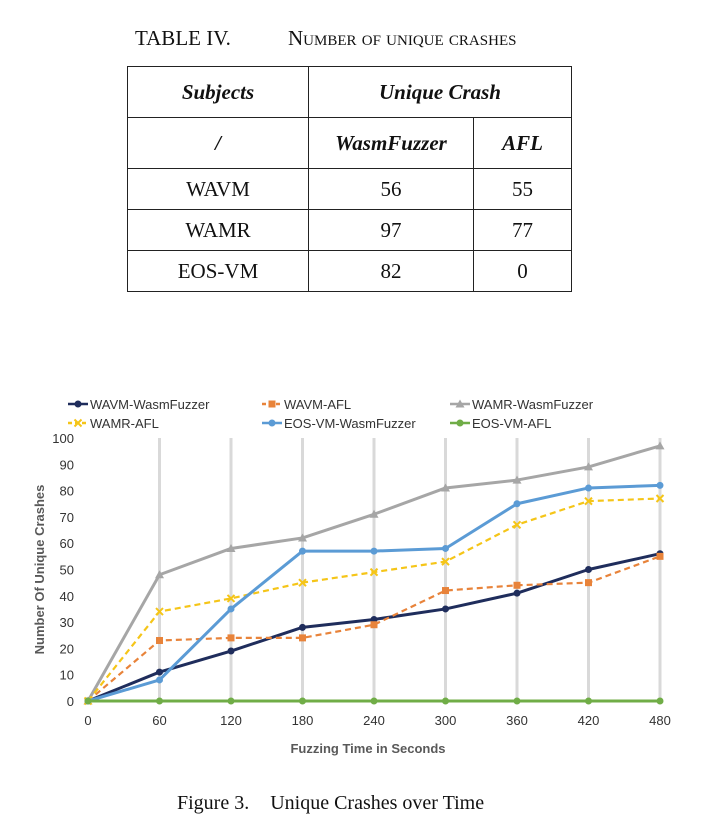  What do you see at coordinates (67, 543) in the screenshot?
I see `y-tick-label: 60` at bounding box center [67, 543].